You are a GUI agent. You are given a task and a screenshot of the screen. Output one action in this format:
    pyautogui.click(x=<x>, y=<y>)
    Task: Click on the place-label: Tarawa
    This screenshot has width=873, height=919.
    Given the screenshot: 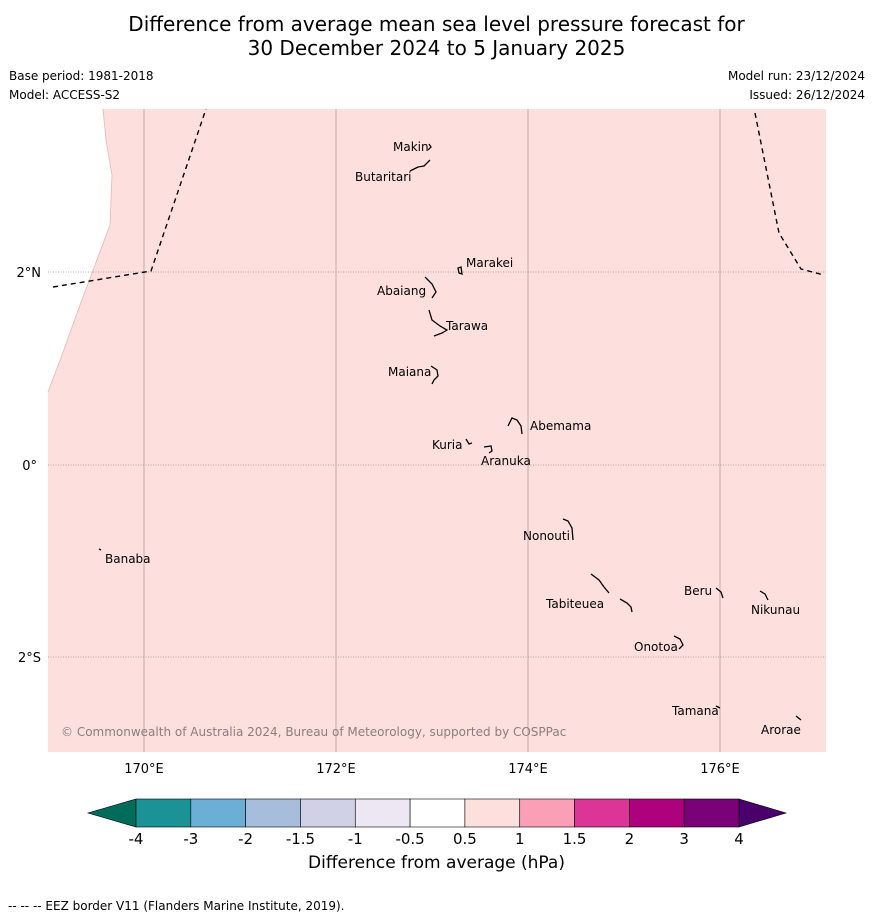 What is the action you would take?
    pyautogui.click(x=466, y=326)
    